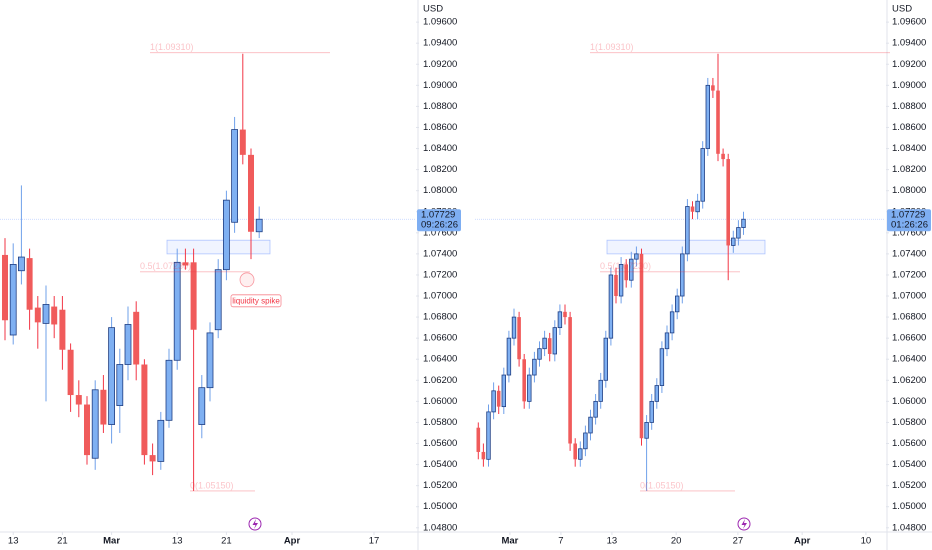 The width and height of the screenshot is (932, 550). Describe the element at coordinates (440, 232) in the screenshot. I see `y-tick-label: 1.07600` at that location.